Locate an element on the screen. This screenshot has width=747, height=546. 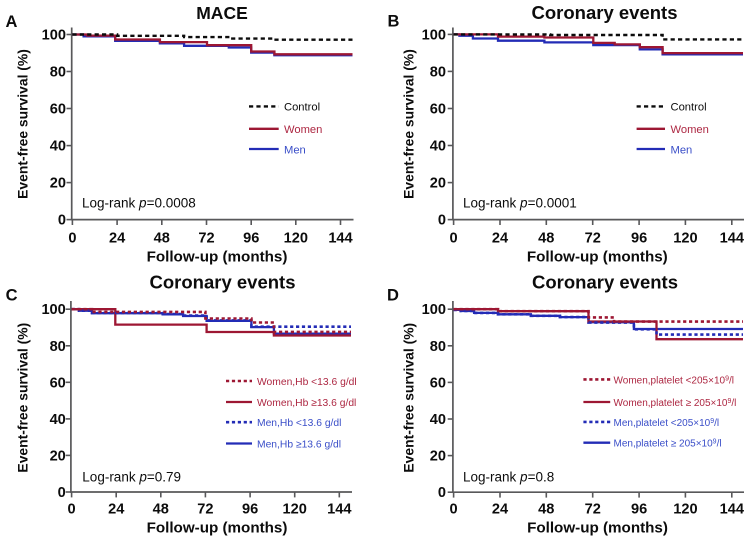
svg-text: Log-rank p=0.79 is located at coordinates (131, 476).